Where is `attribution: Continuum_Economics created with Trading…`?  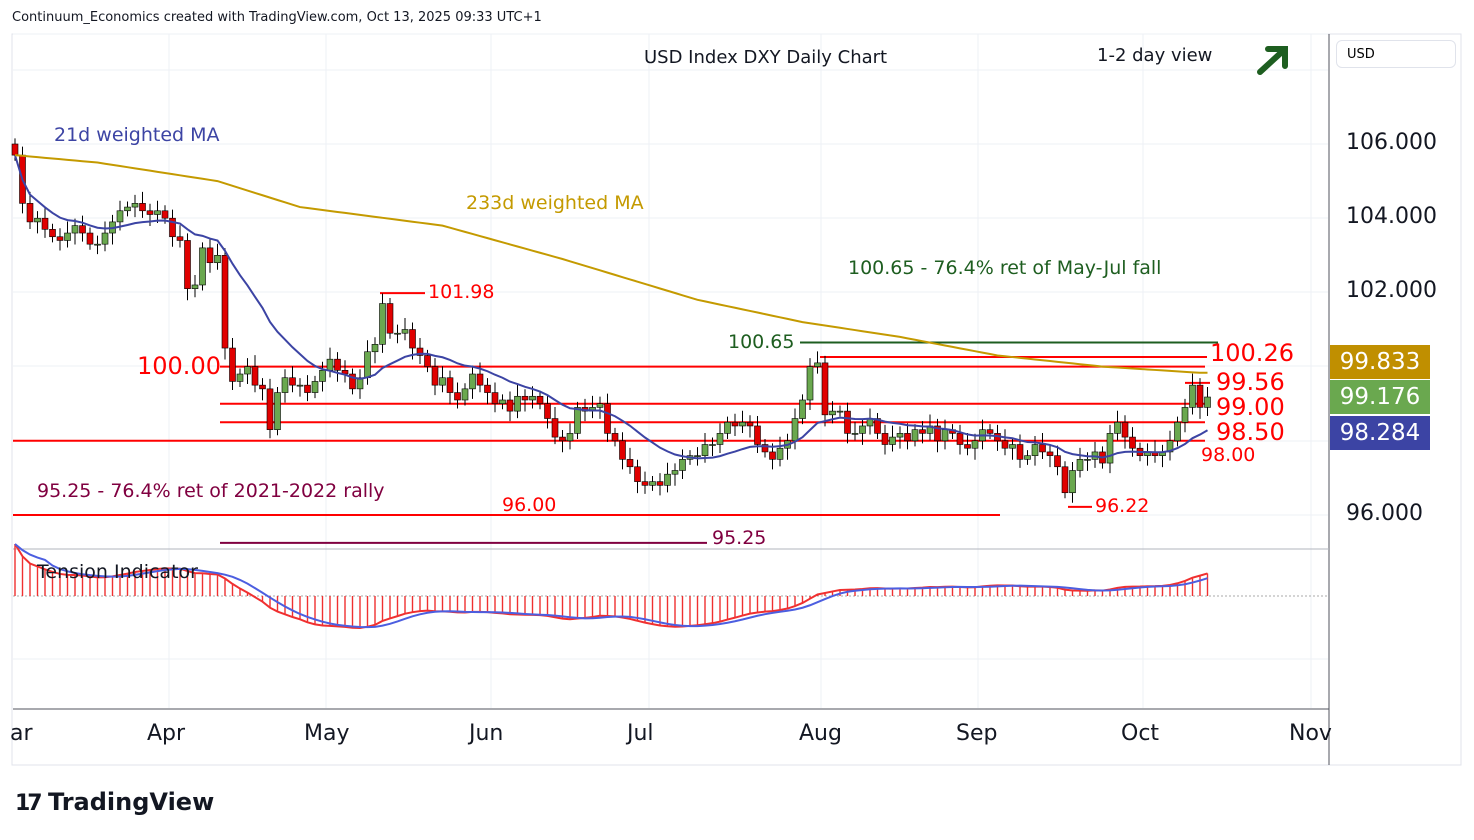
attribution: Continuum_Economics created with Trading… is located at coordinates (277, 17).